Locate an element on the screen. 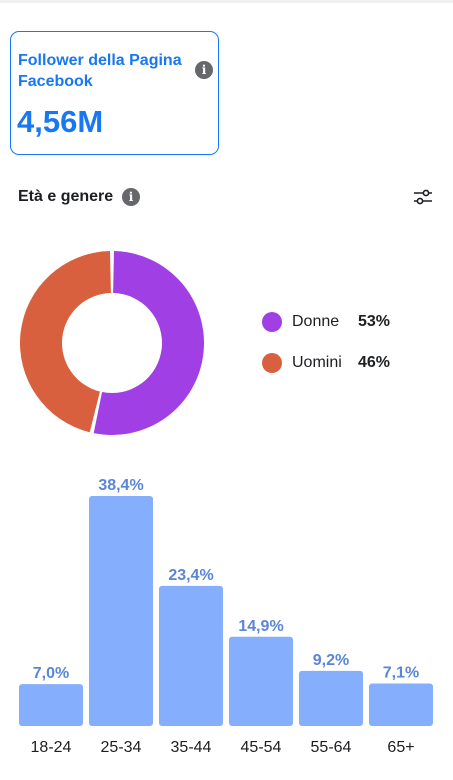 The width and height of the screenshot is (453, 780). followers-card-title: Follower della Pagina Facebook is located at coordinates (100, 71).